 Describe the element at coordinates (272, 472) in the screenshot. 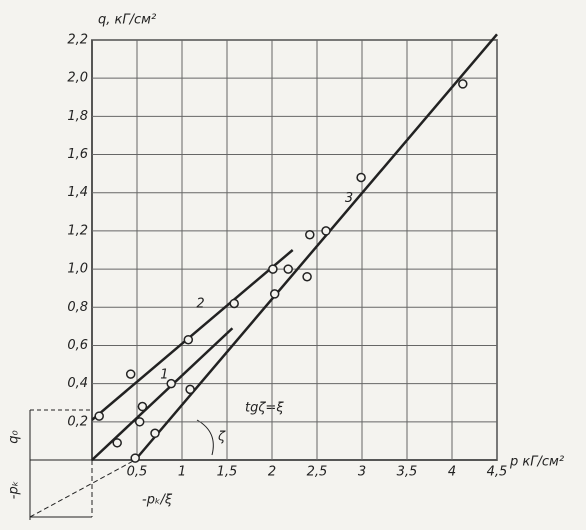

I see `x-tick-label: 2` at that location.